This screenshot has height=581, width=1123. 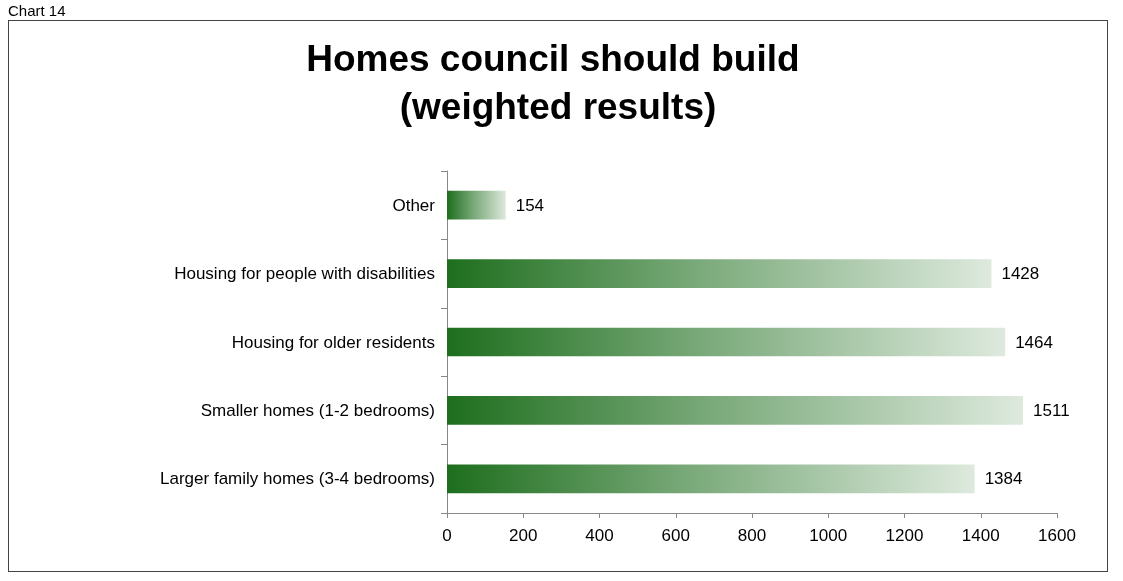 What do you see at coordinates (304, 274) in the screenshot?
I see `y-tick-label: Housing for people with disabilities` at bounding box center [304, 274].